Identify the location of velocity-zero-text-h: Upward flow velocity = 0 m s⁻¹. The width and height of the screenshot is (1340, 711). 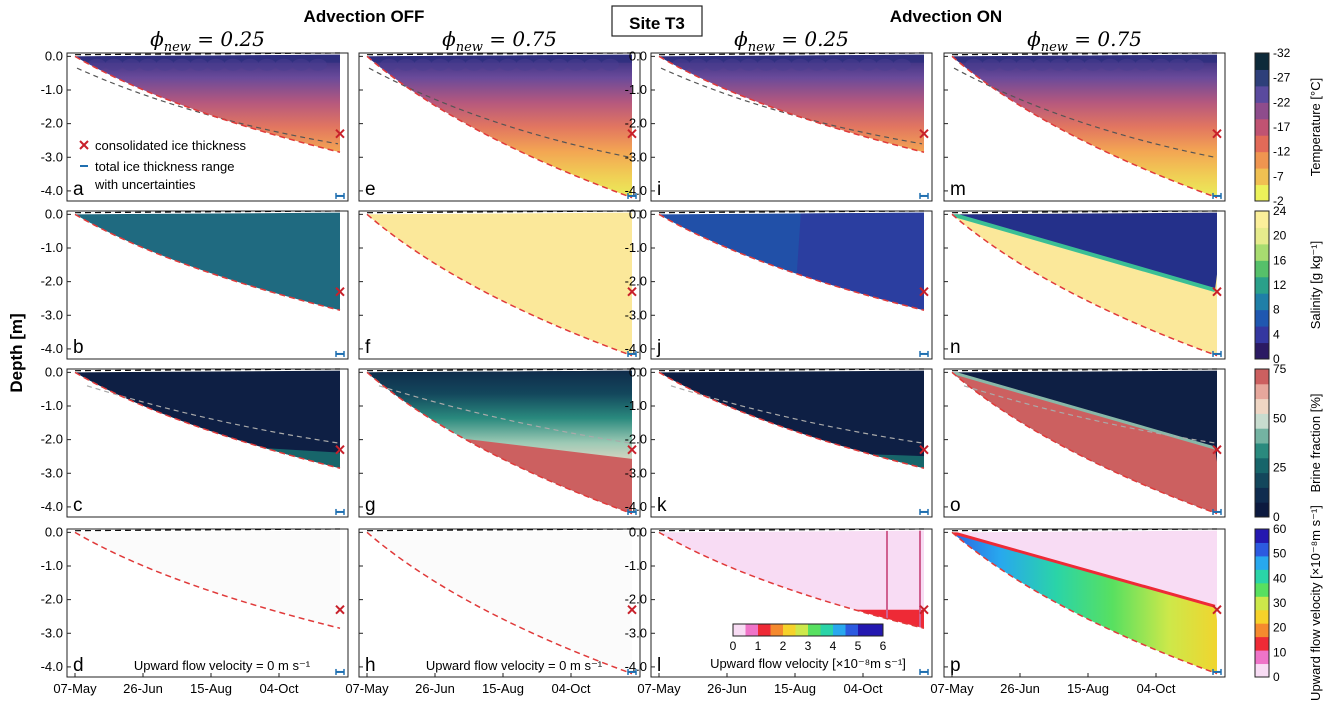
(514, 665).